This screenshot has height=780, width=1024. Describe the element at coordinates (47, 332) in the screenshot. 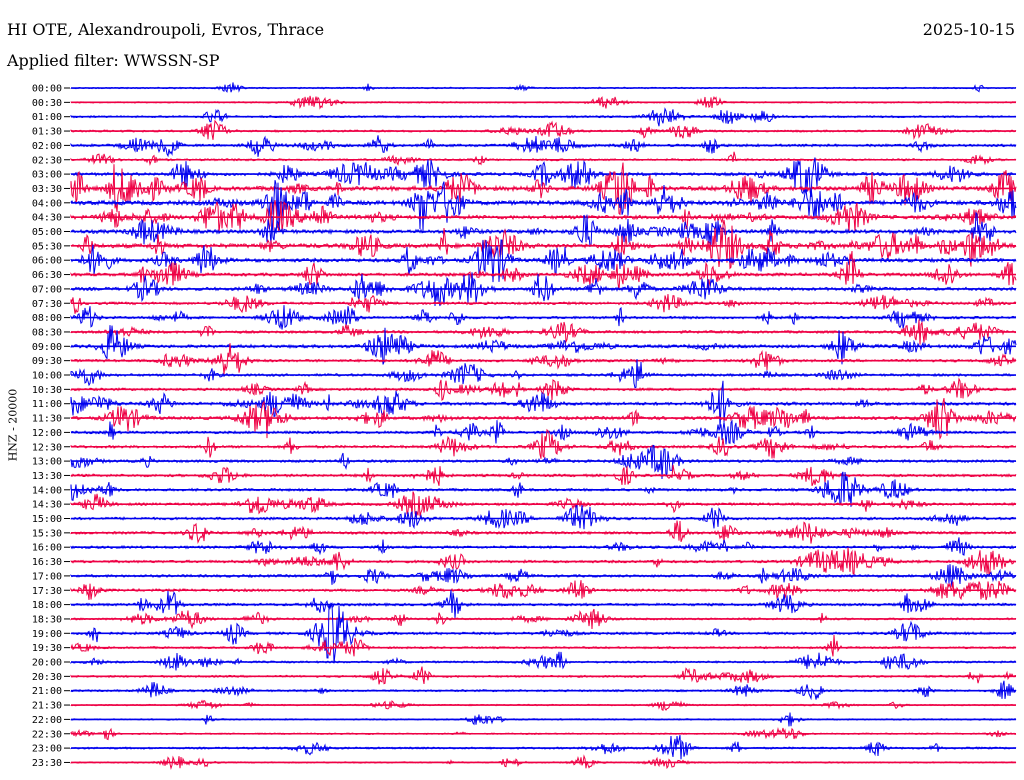

I see `row-time-label: 08:30` at that location.